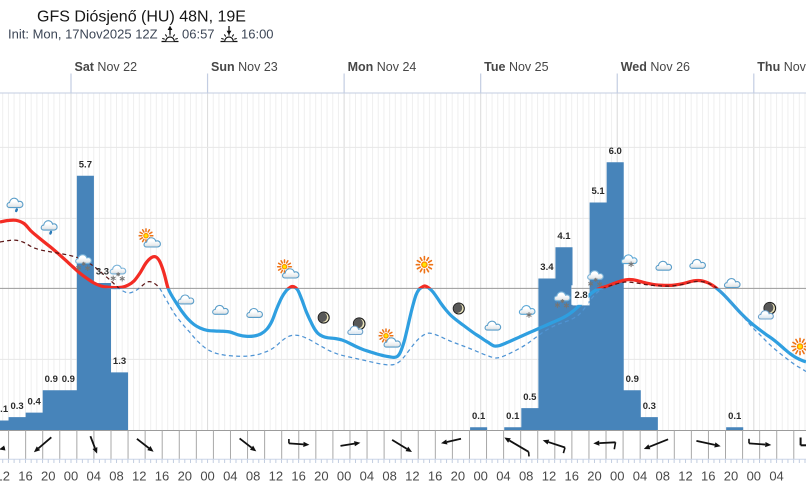  Describe the element at coordinates (198, 34) in the screenshot. I see `svg-text: 06:57` at that location.